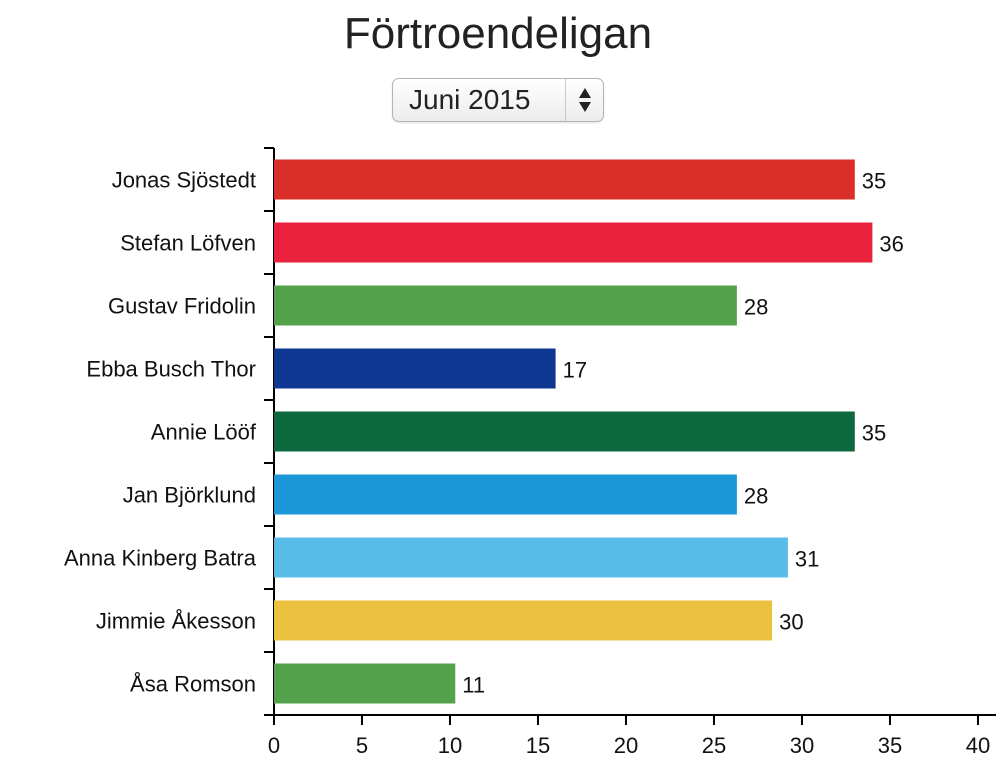 The image size is (996, 774). I want to click on category-label: Gustav Fridolin, so click(182, 306).